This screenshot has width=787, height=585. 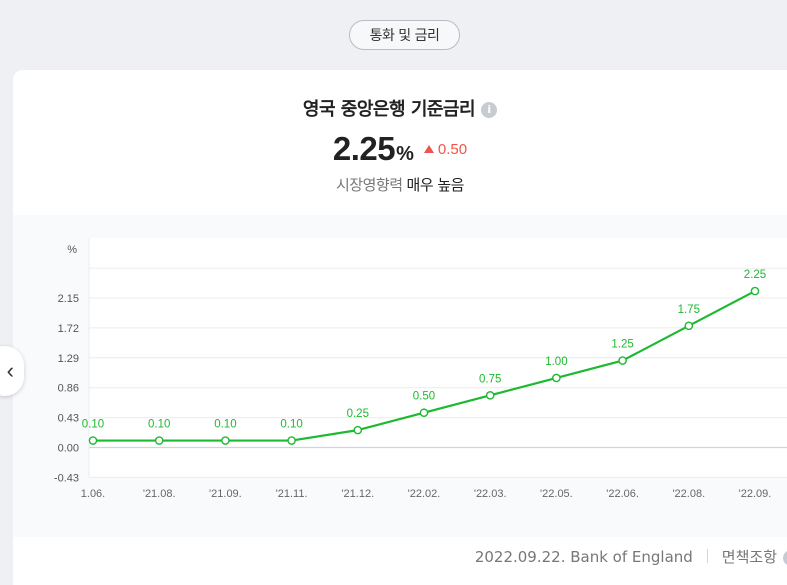 What do you see at coordinates (490, 379) in the screenshot?
I see `data-label: 0.75` at bounding box center [490, 379].